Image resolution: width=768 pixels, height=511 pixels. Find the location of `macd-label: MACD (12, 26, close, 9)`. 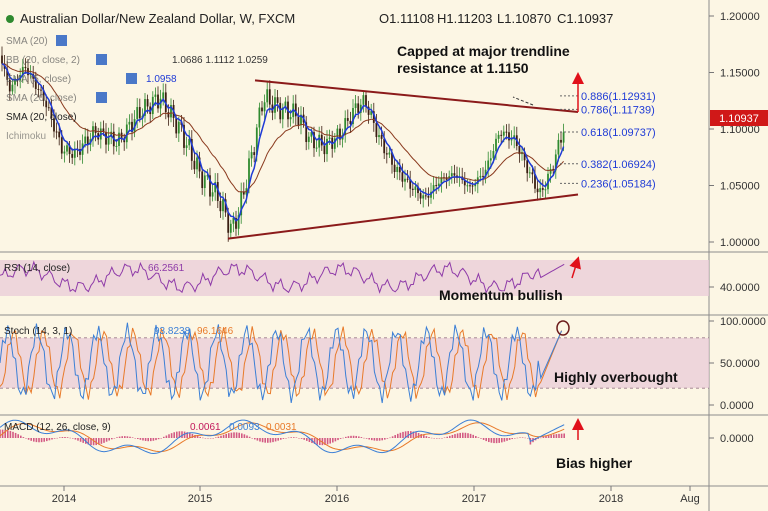

macd-label: MACD (12, 26, close, 9) is located at coordinates (57, 427).